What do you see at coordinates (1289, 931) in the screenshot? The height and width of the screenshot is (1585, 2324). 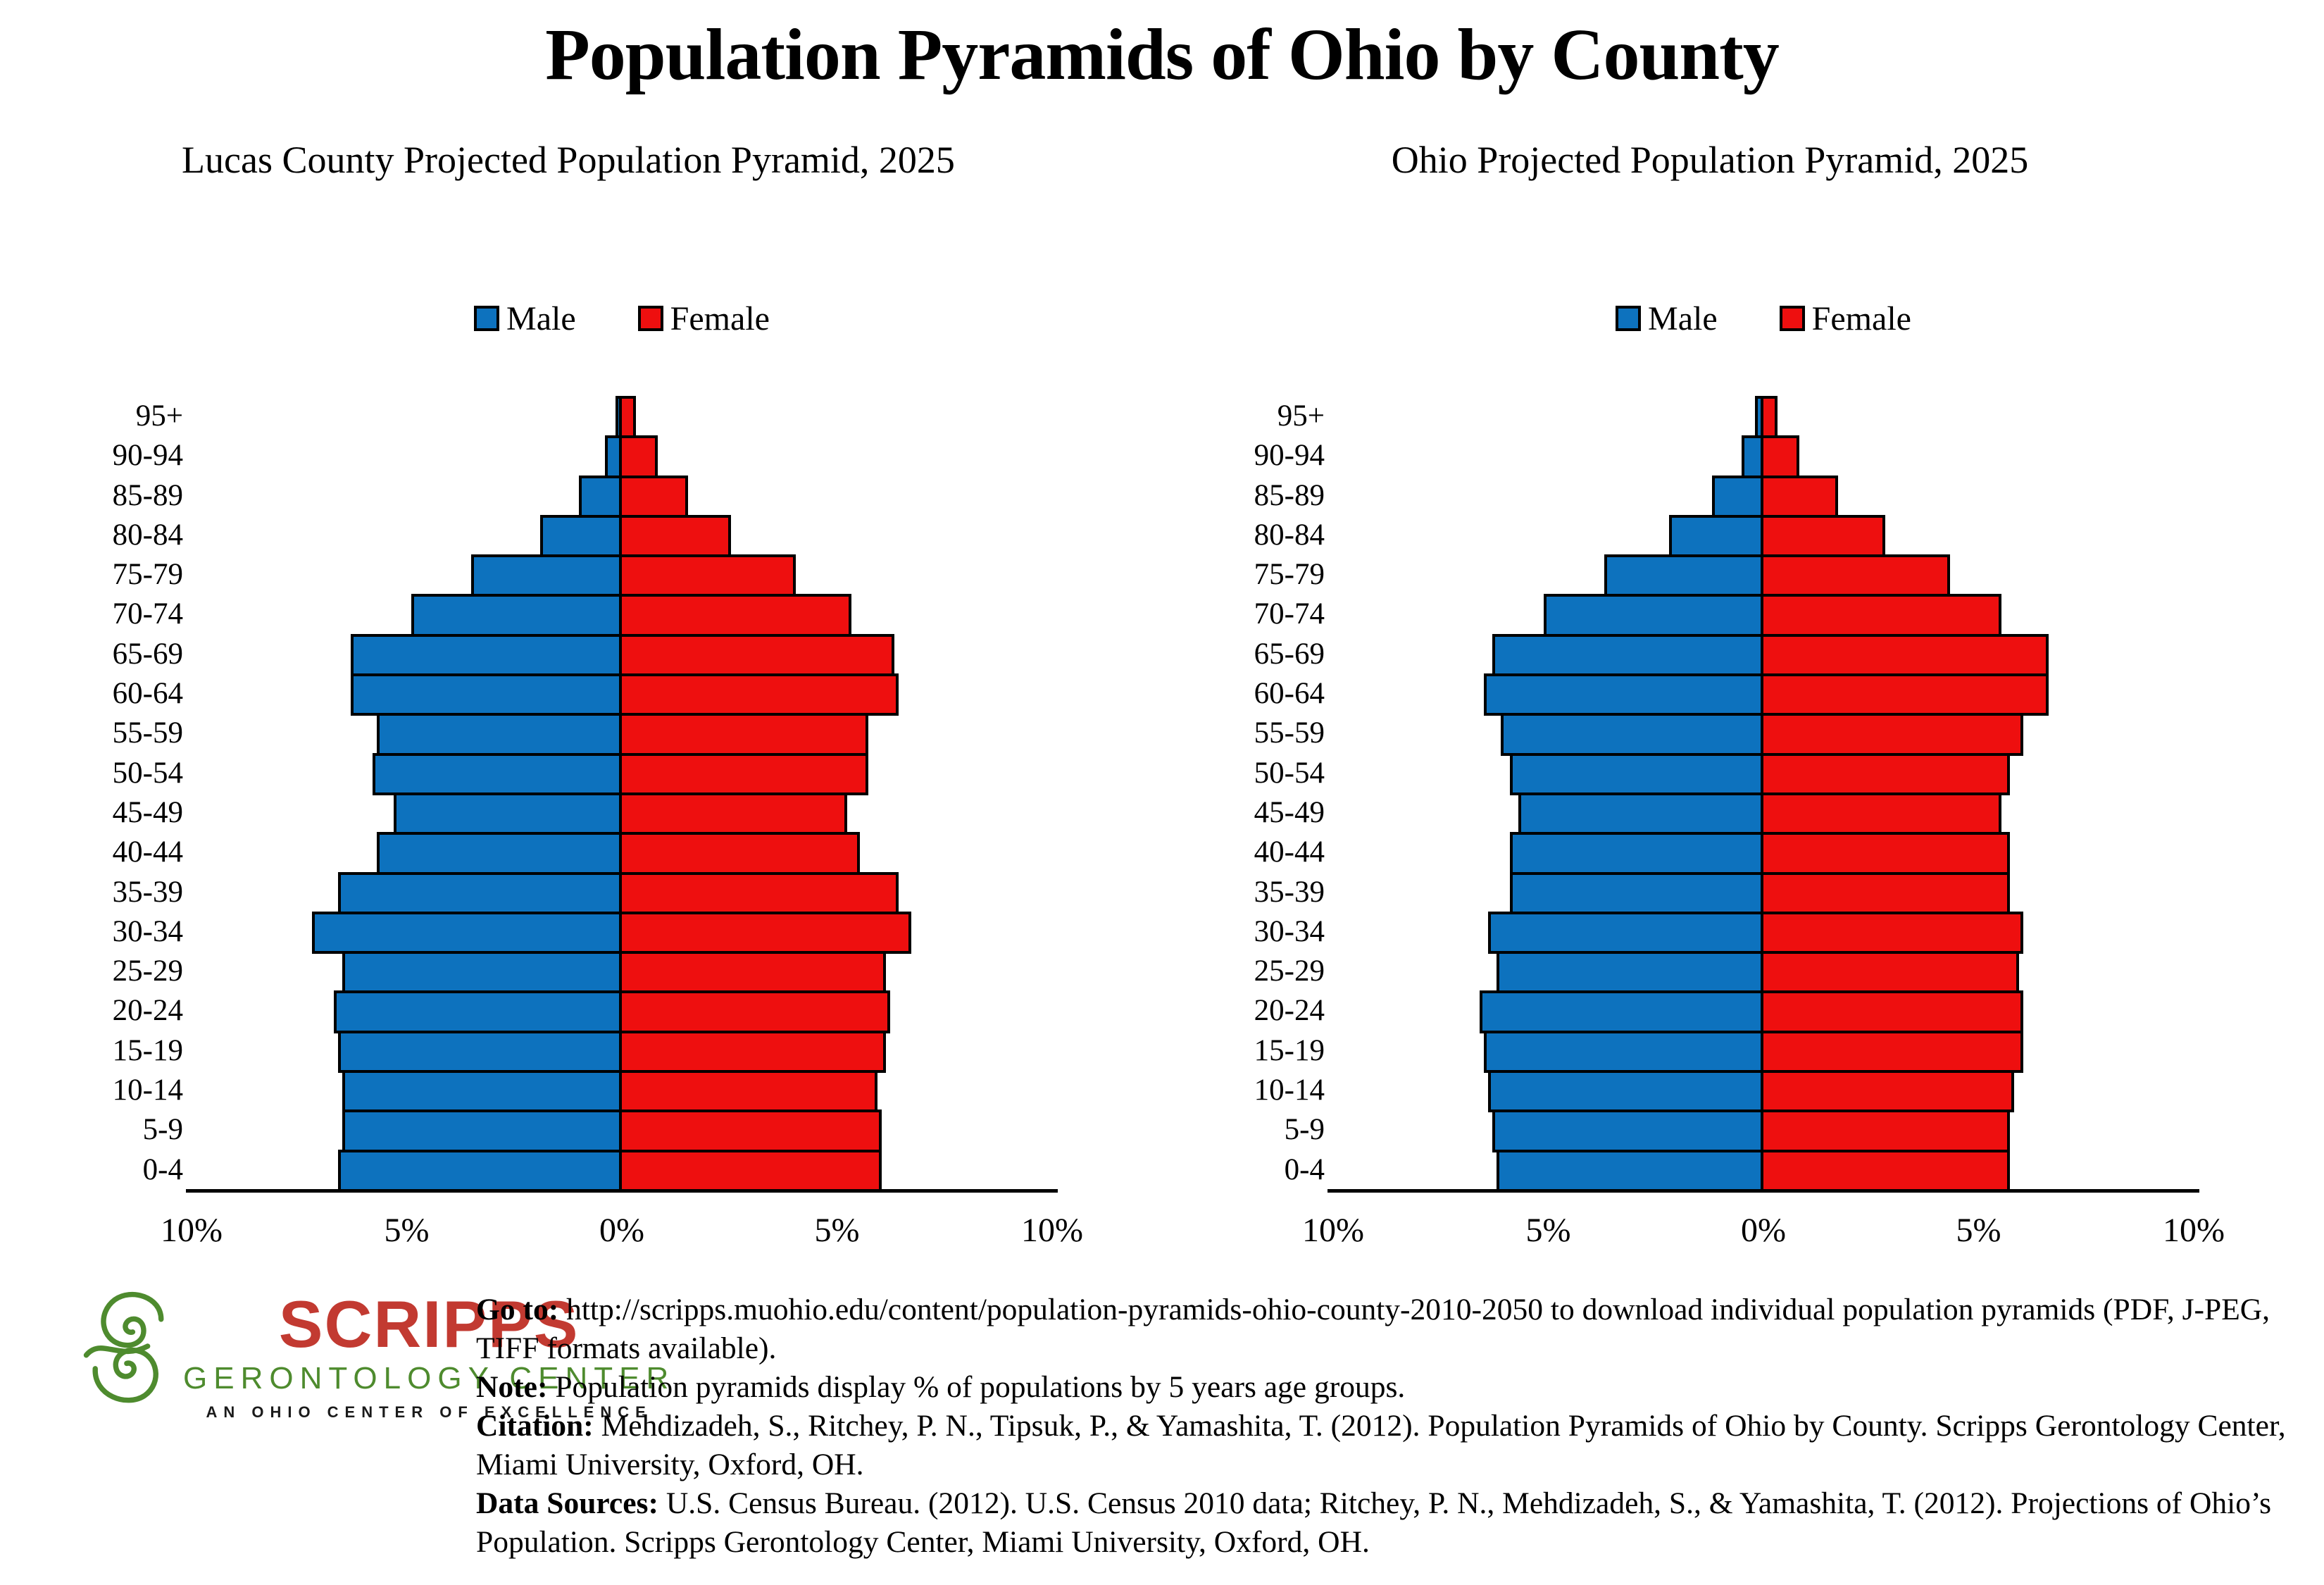 I see `age-label: 30-34` at bounding box center [1289, 931].